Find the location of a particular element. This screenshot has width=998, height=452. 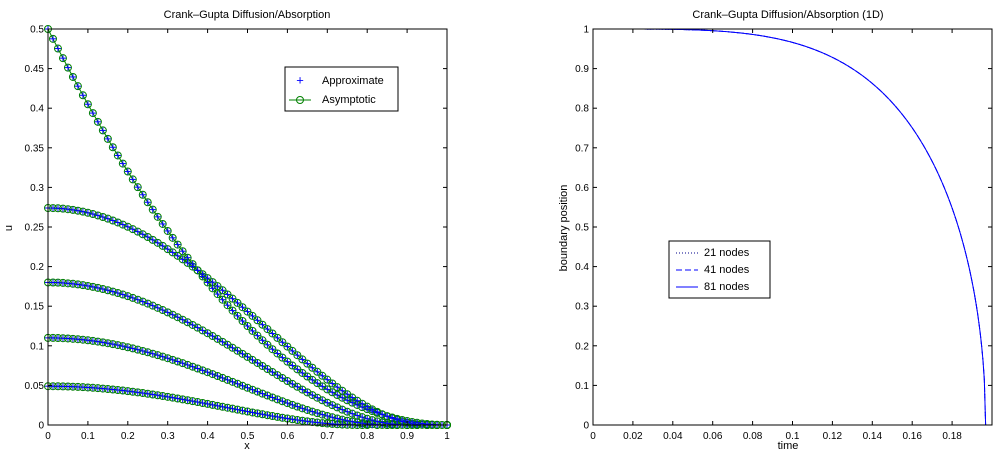

right-y-tick-label: 0 is located at coordinates (586, 426).